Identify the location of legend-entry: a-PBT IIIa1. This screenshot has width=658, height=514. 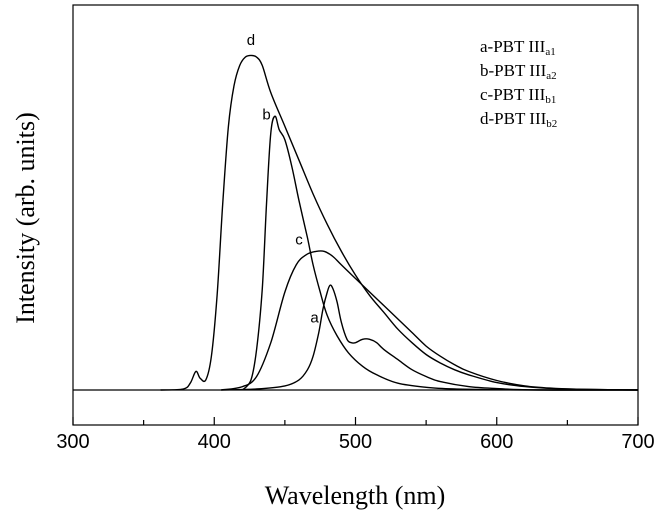
(518, 47).